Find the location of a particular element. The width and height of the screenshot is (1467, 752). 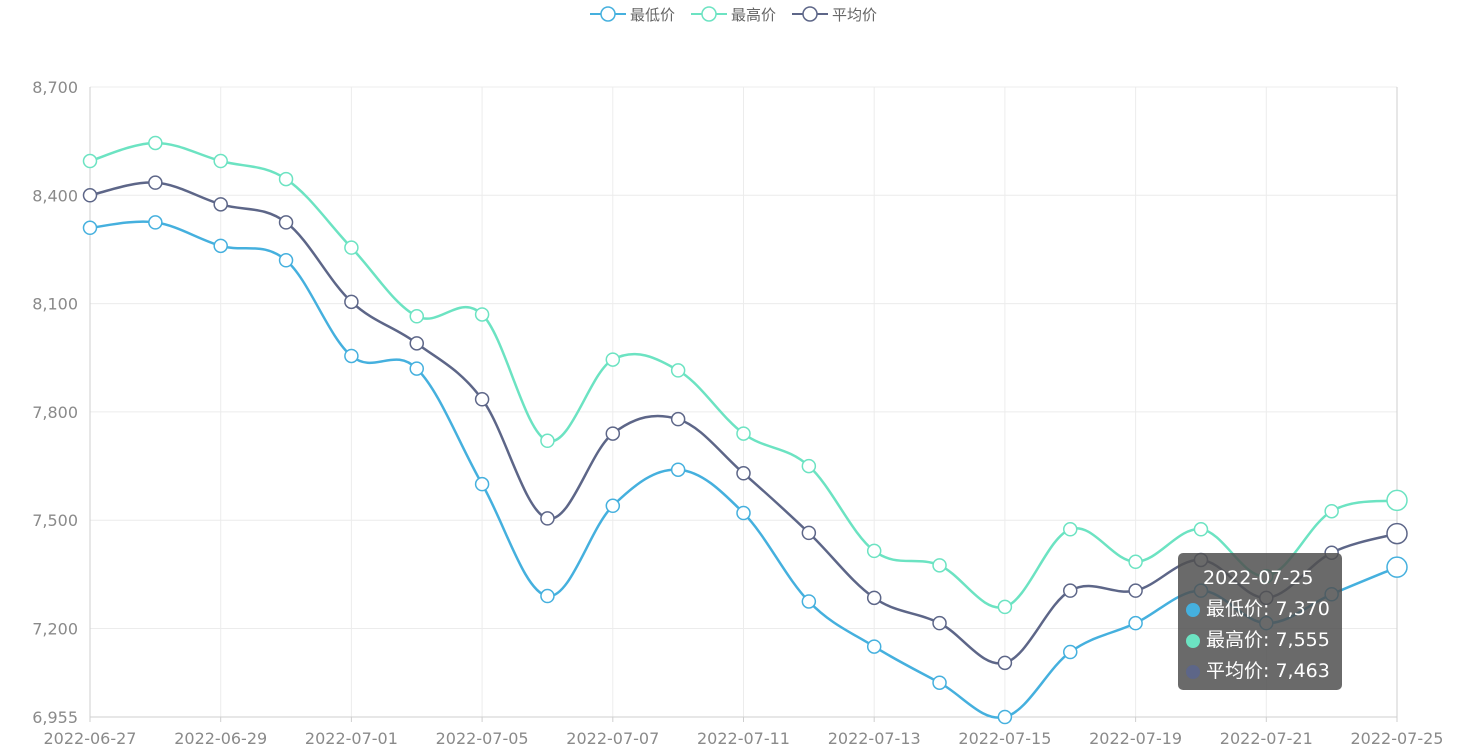

legend-avg-icon is located at coordinates (810, 14).